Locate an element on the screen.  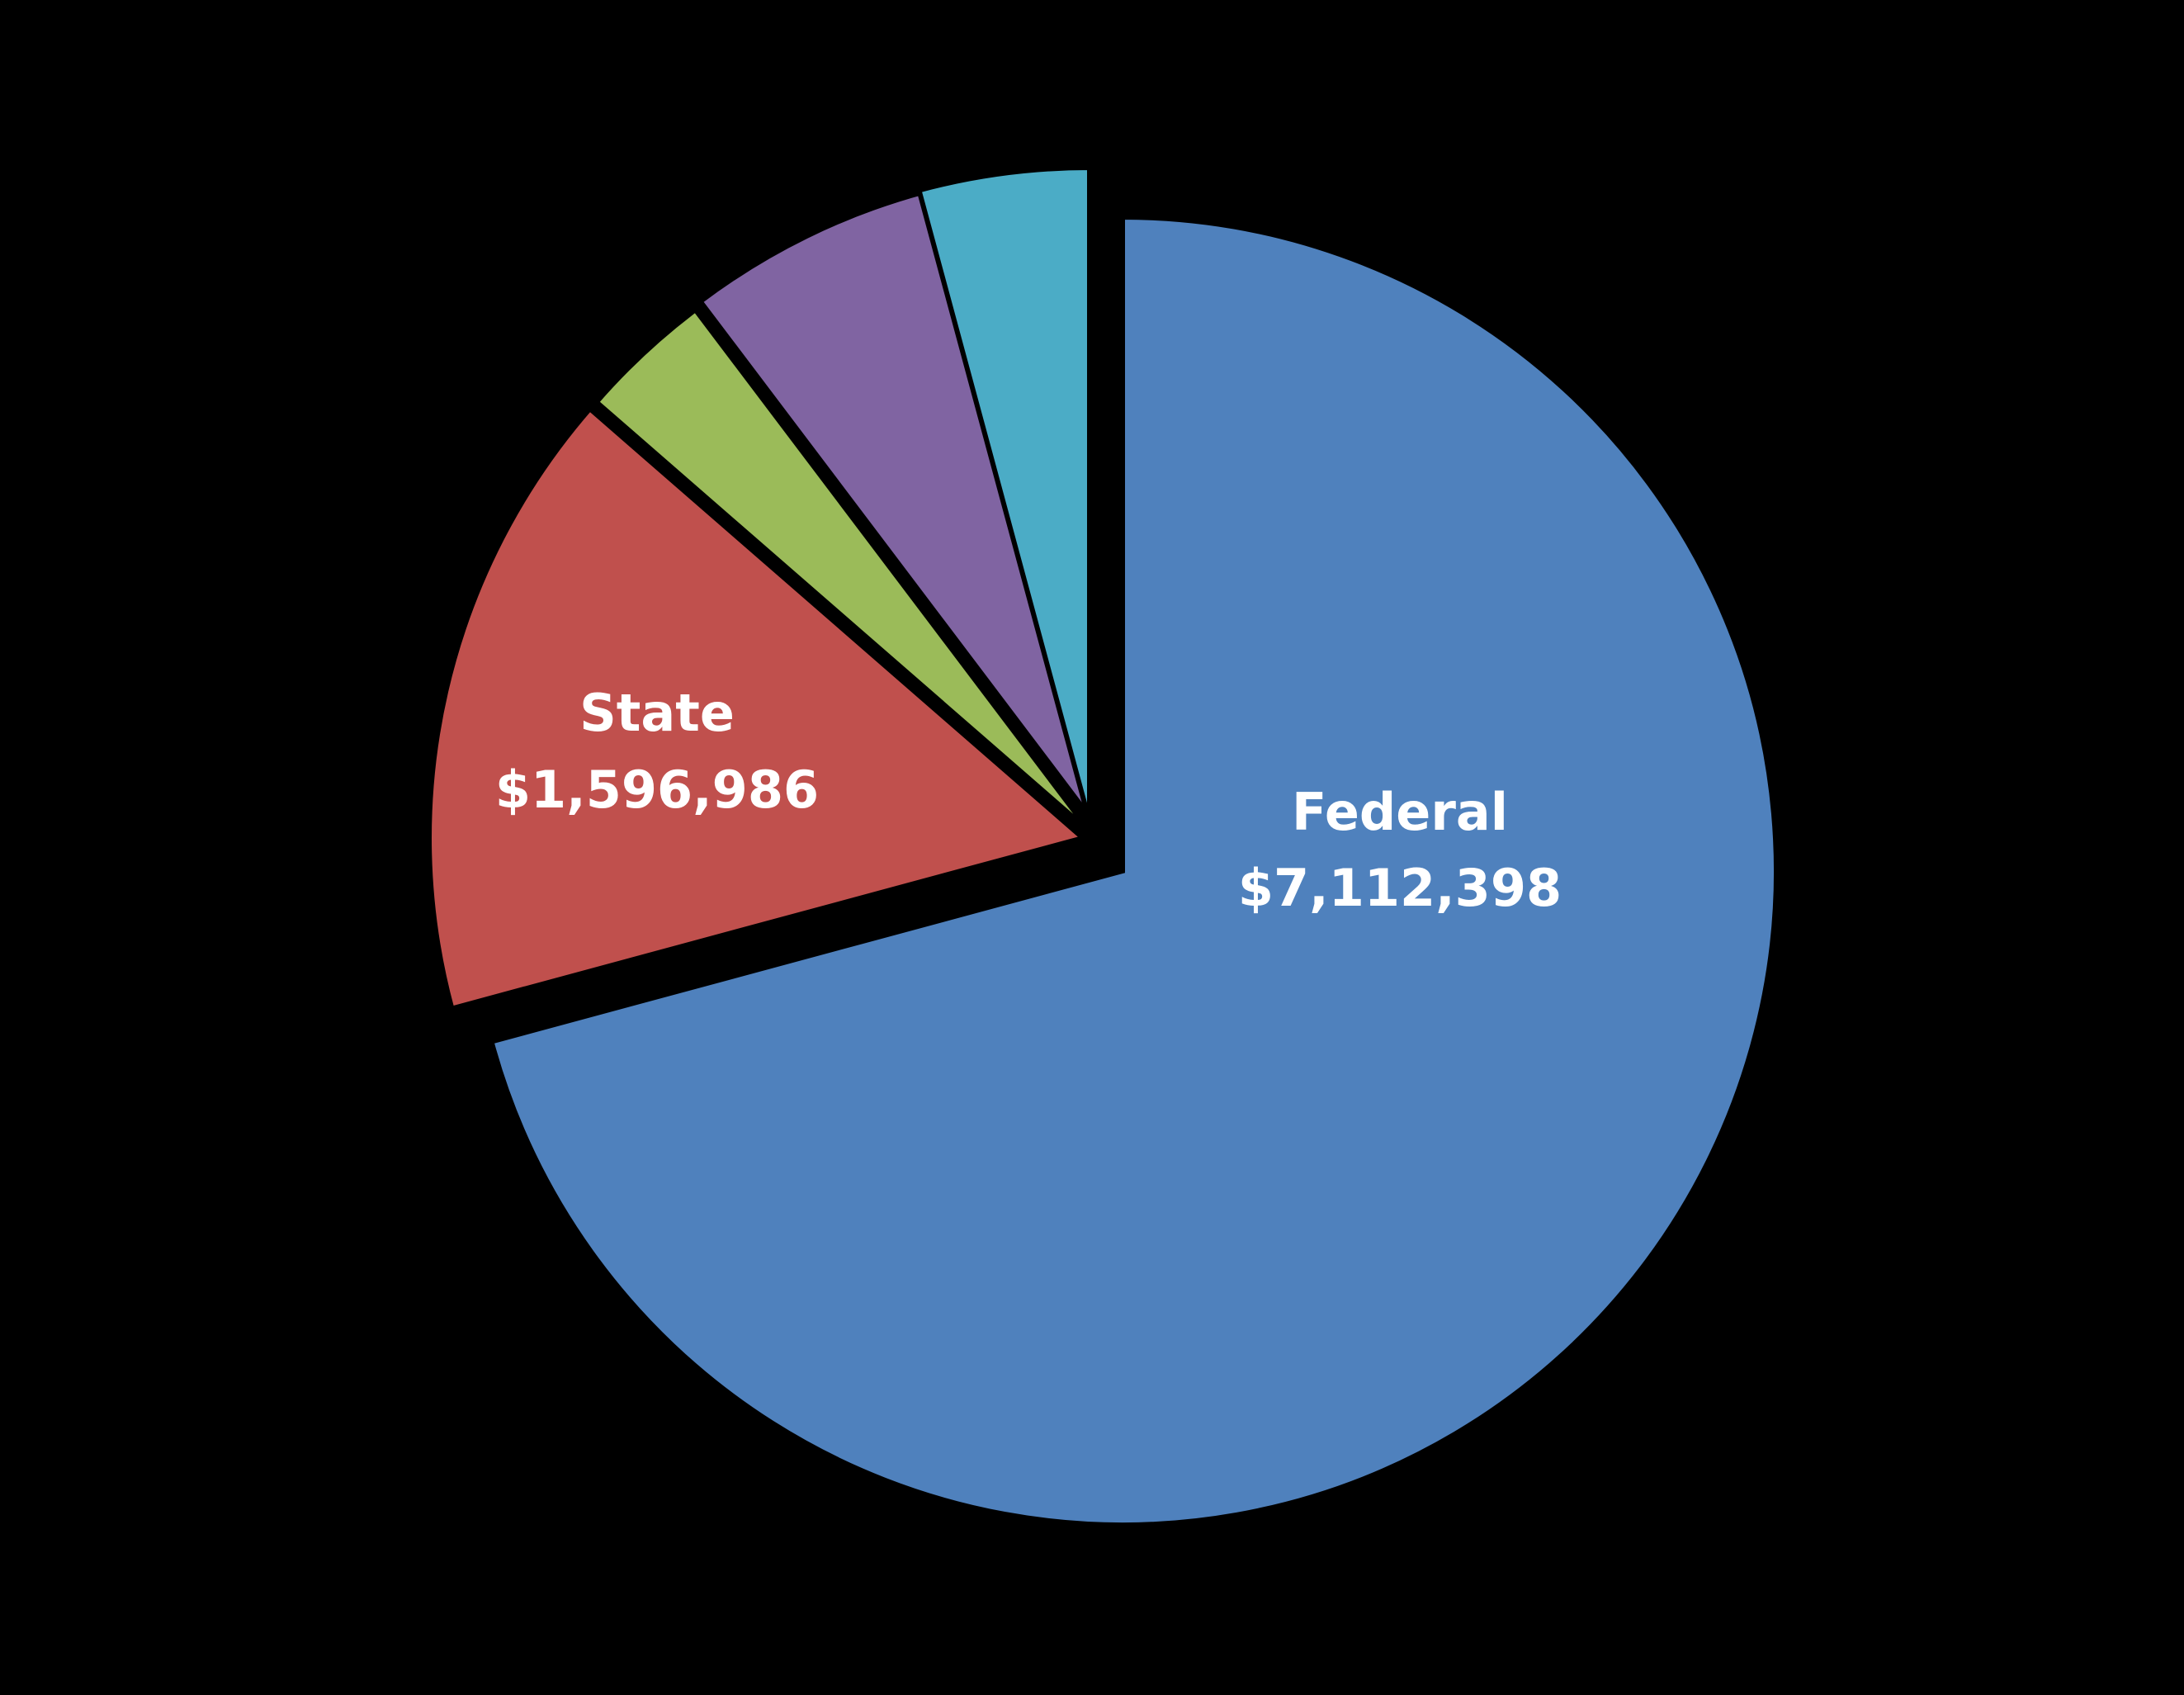
federal-label: Federal $7,112,398 is located at coordinates (1400, 850).